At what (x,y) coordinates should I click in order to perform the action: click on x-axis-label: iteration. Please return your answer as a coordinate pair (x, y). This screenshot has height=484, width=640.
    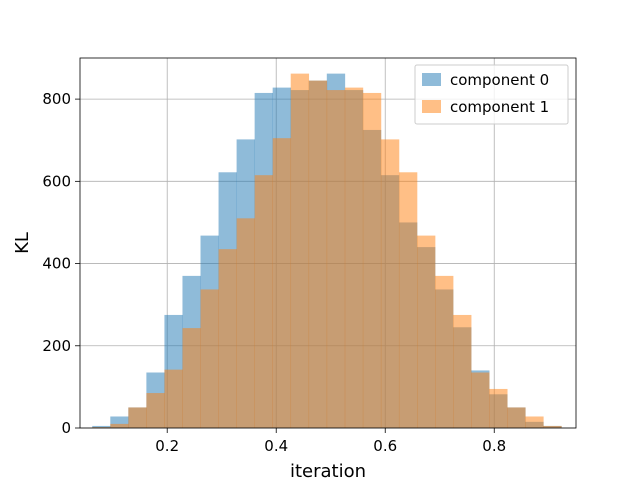
    Looking at the image, I should click on (328, 470).